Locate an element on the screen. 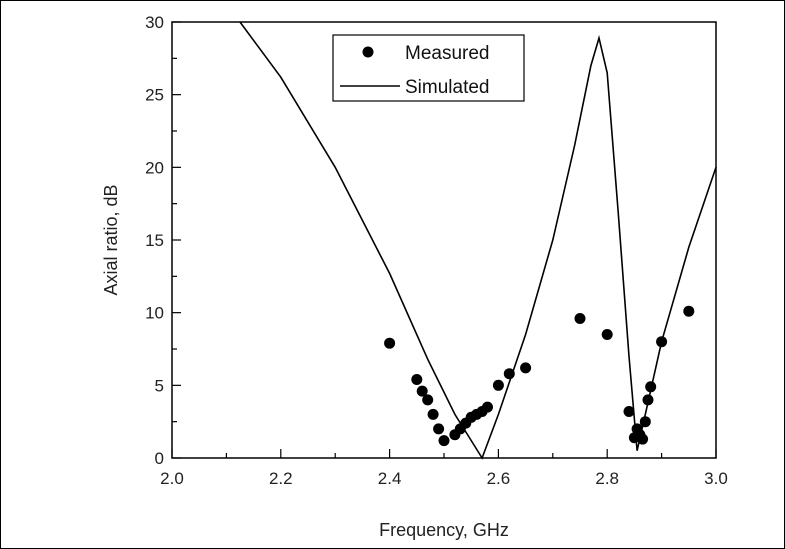 The width and height of the screenshot is (785, 549). x-tick-label: 2.8 is located at coordinates (607, 478).